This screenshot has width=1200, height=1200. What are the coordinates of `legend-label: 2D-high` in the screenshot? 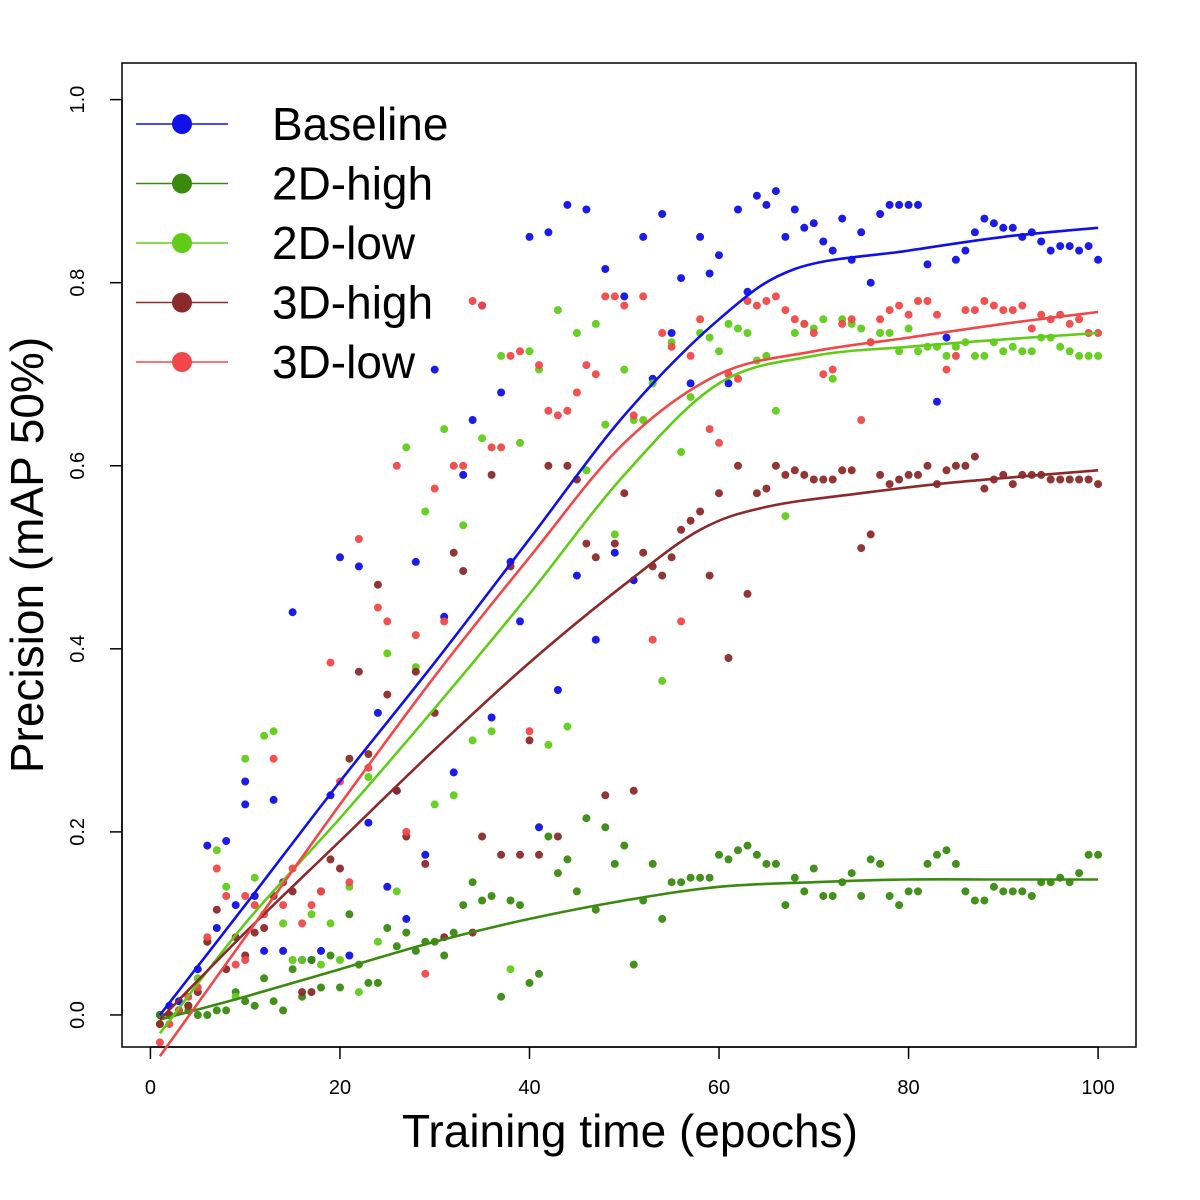 It's located at (352, 184).